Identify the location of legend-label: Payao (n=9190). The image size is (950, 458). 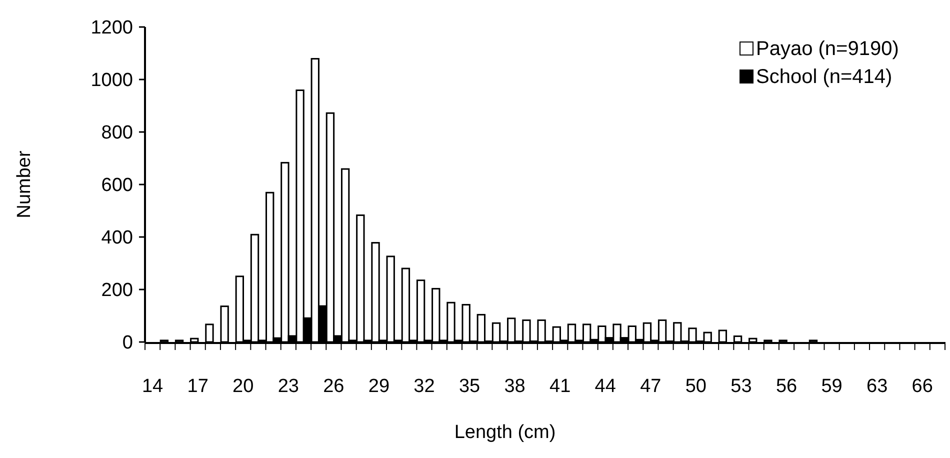
(827, 49).